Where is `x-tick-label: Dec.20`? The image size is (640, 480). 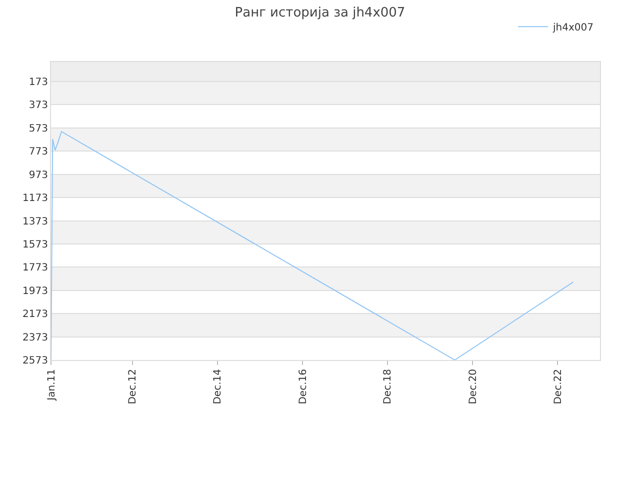
x-tick-label: Dec.20 is located at coordinates (473, 386).